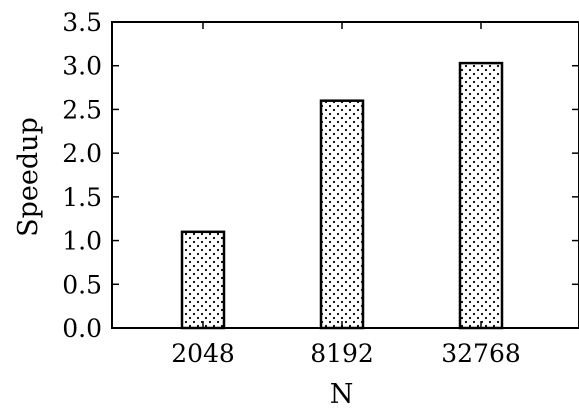 This screenshot has width=579, height=412. I want to click on y-axis-label: Speedup, so click(28, 177).